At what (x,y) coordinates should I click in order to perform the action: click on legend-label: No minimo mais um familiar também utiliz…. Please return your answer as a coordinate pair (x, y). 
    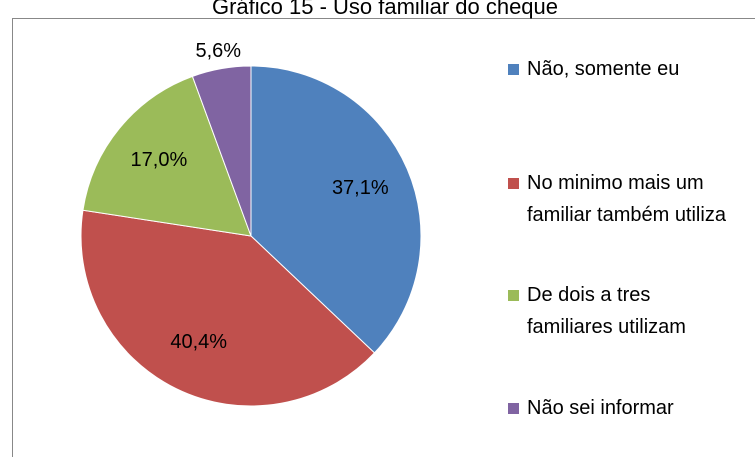
    Looking at the image, I should click on (626, 199).